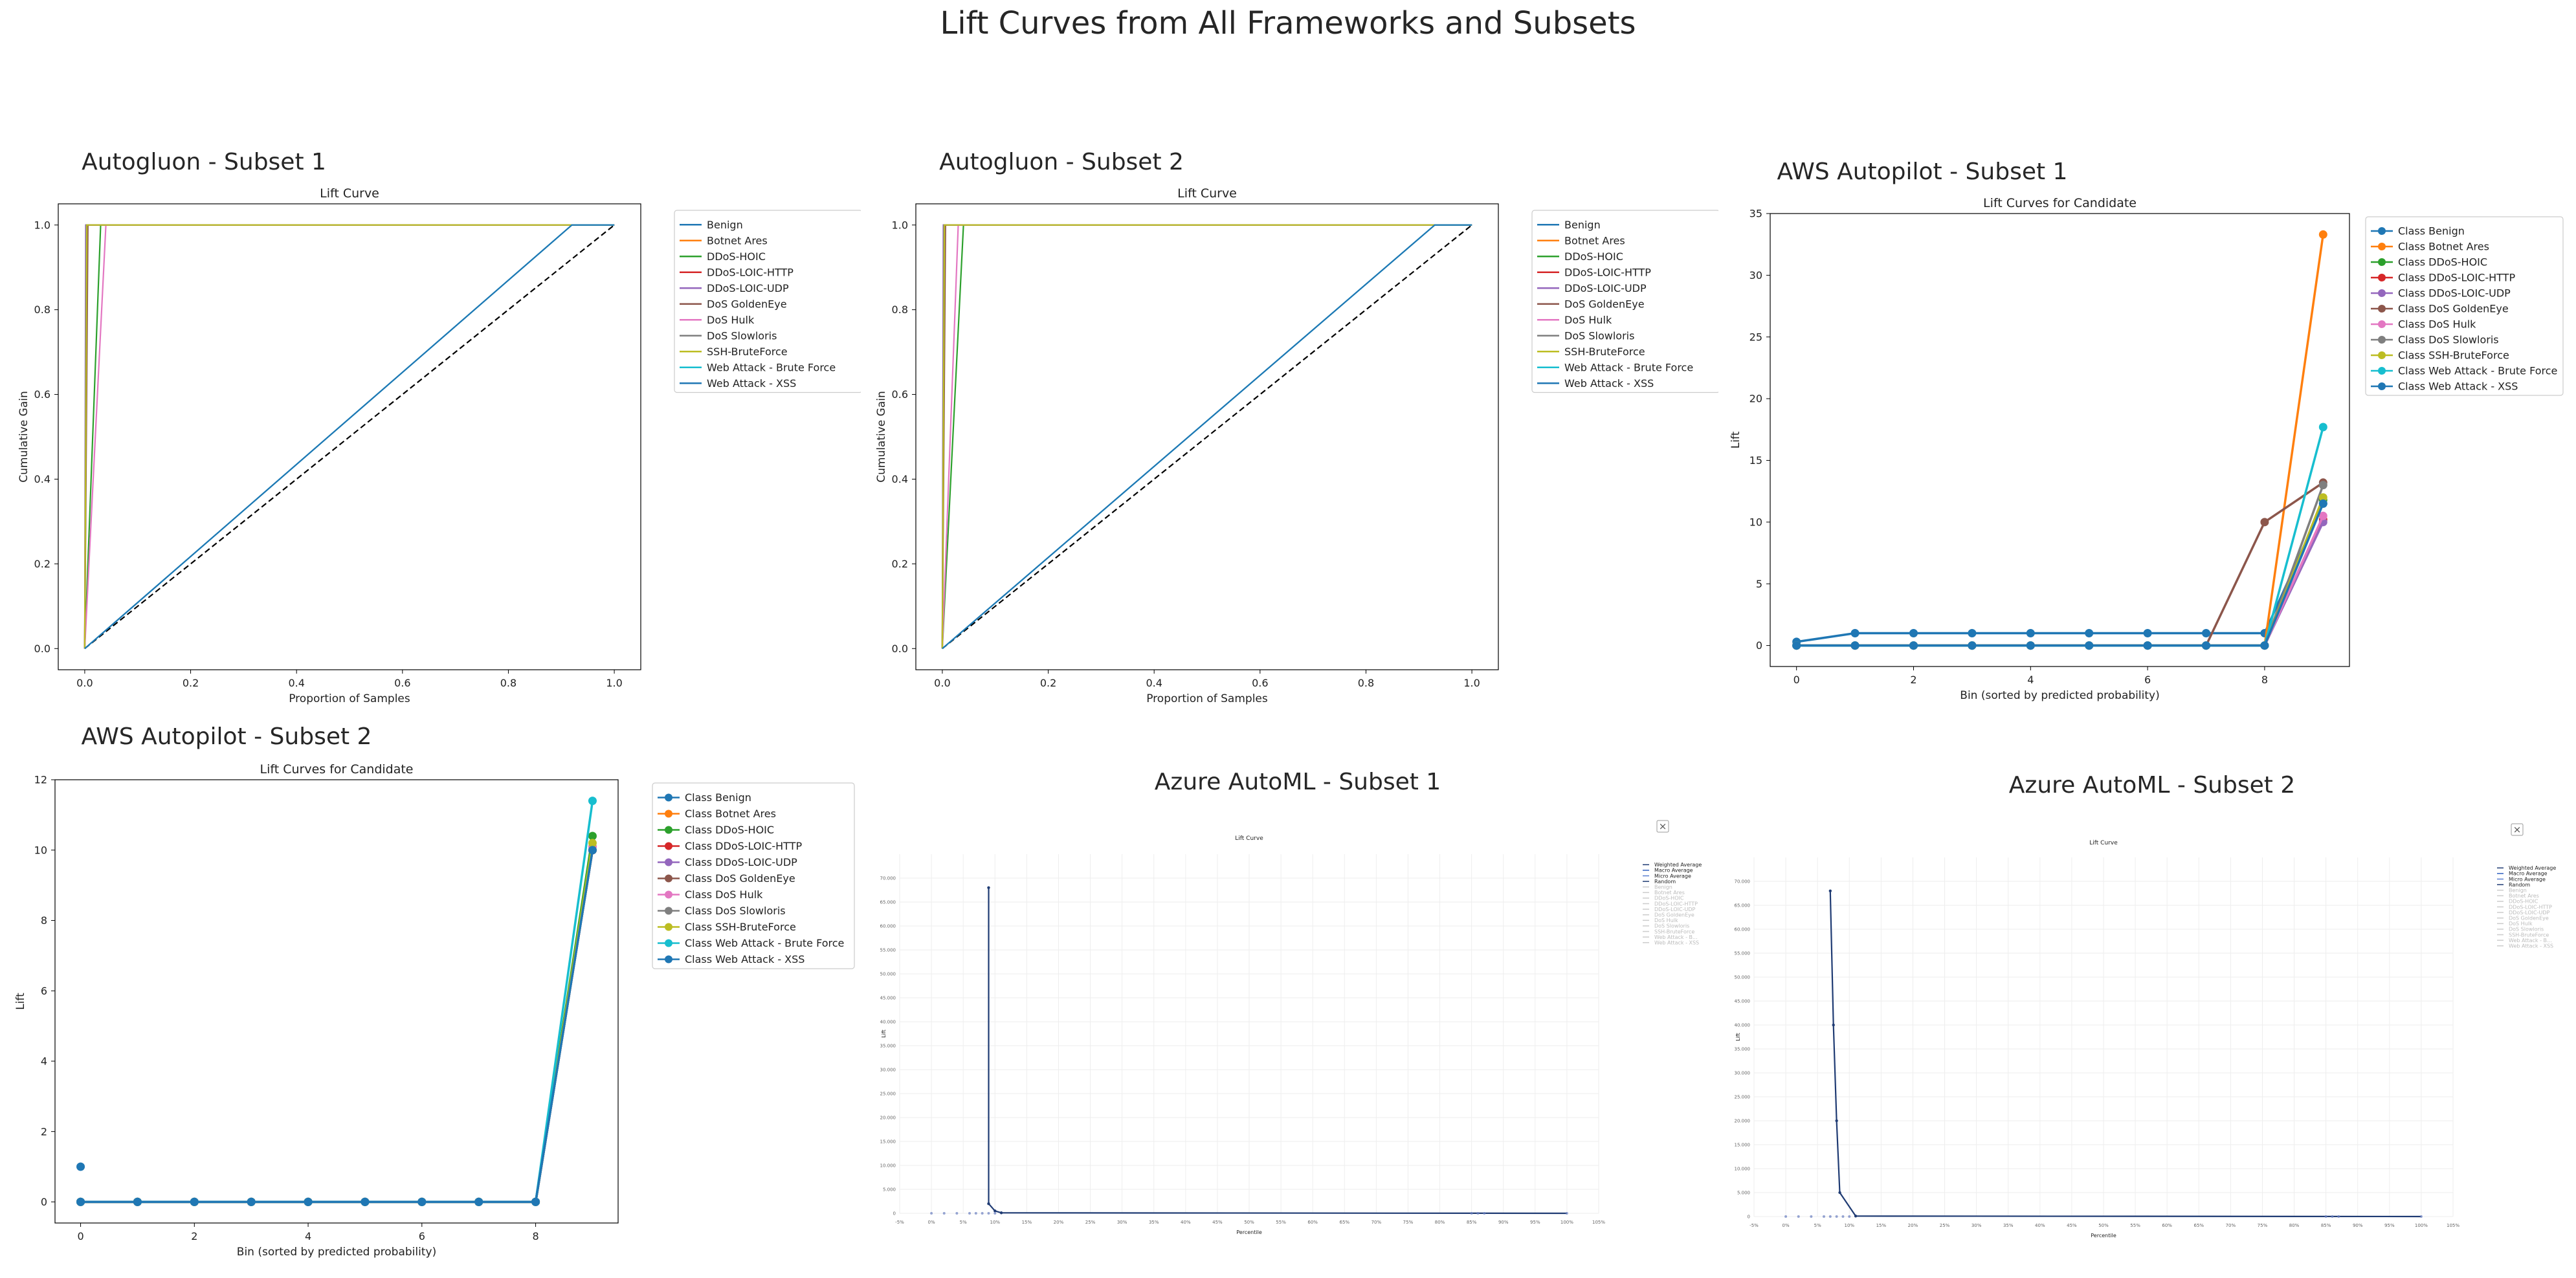 This screenshot has height=1278, width=2576. What do you see at coordinates (888, 1069) in the screenshot?
I see `y-tick-label: 30.000` at bounding box center [888, 1069].